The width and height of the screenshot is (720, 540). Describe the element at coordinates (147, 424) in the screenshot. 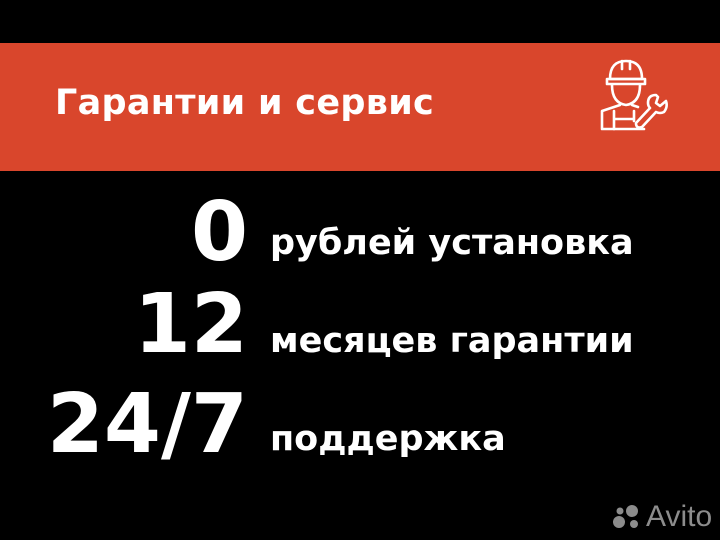

I see `feature-value: 24/7` at that location.